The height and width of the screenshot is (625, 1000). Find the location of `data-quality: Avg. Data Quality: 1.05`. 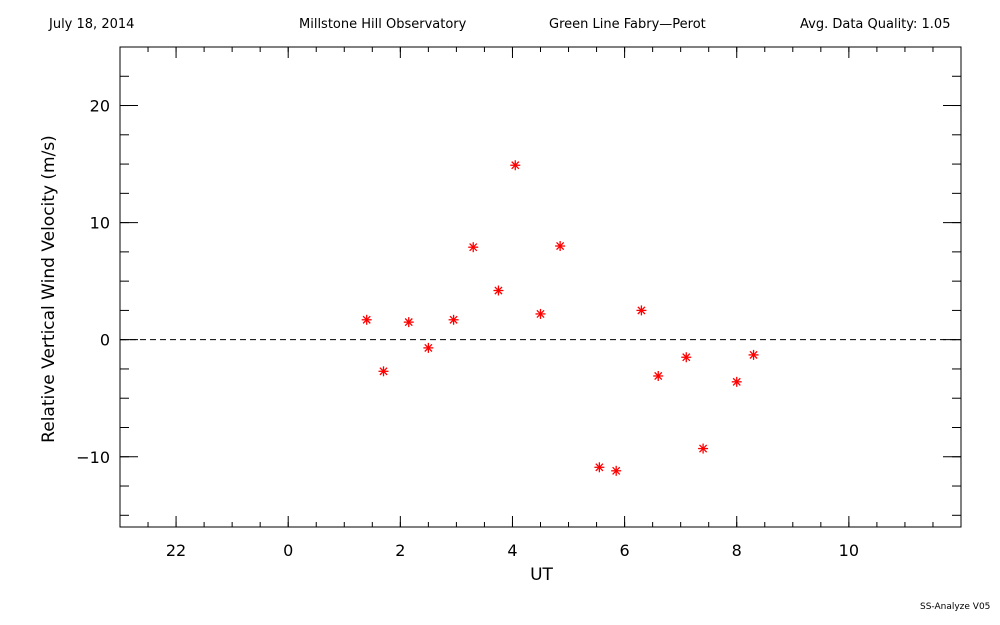

data-quality: Avg. Data Quality: 1.05 is located at coordinates (875, 24).